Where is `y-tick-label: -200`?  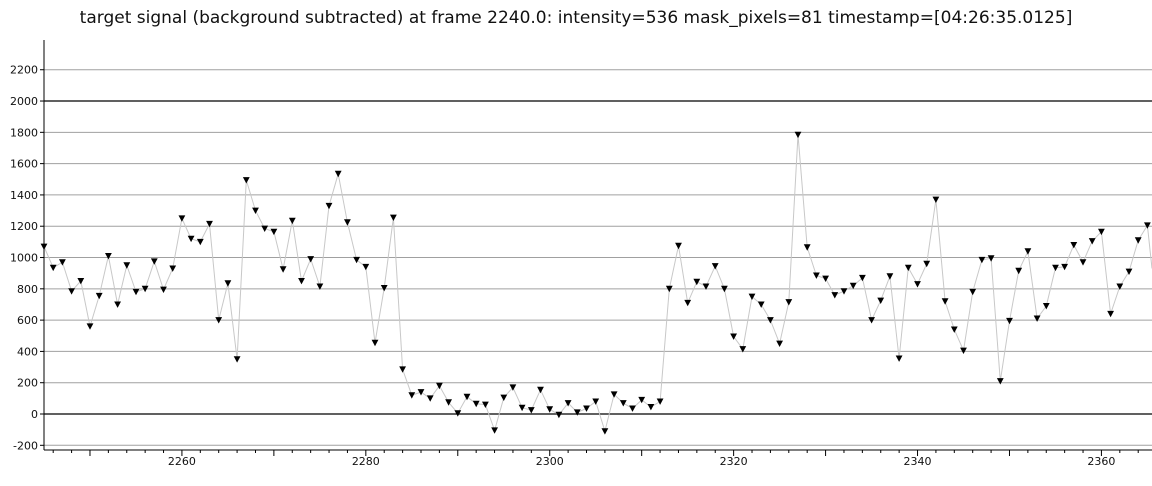
y-tick-label: -200 is located at coordinates (25, 445).